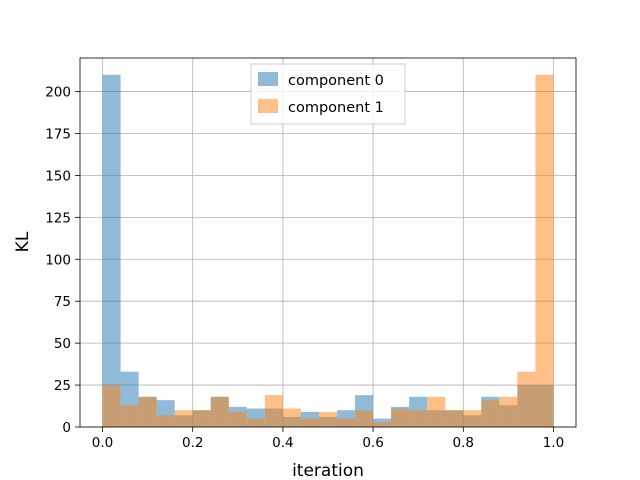 The image size is (640, 480). Describe the element at coordinates (58, 218) in the screenshot. I see `y-tick-label: 125` at that location.